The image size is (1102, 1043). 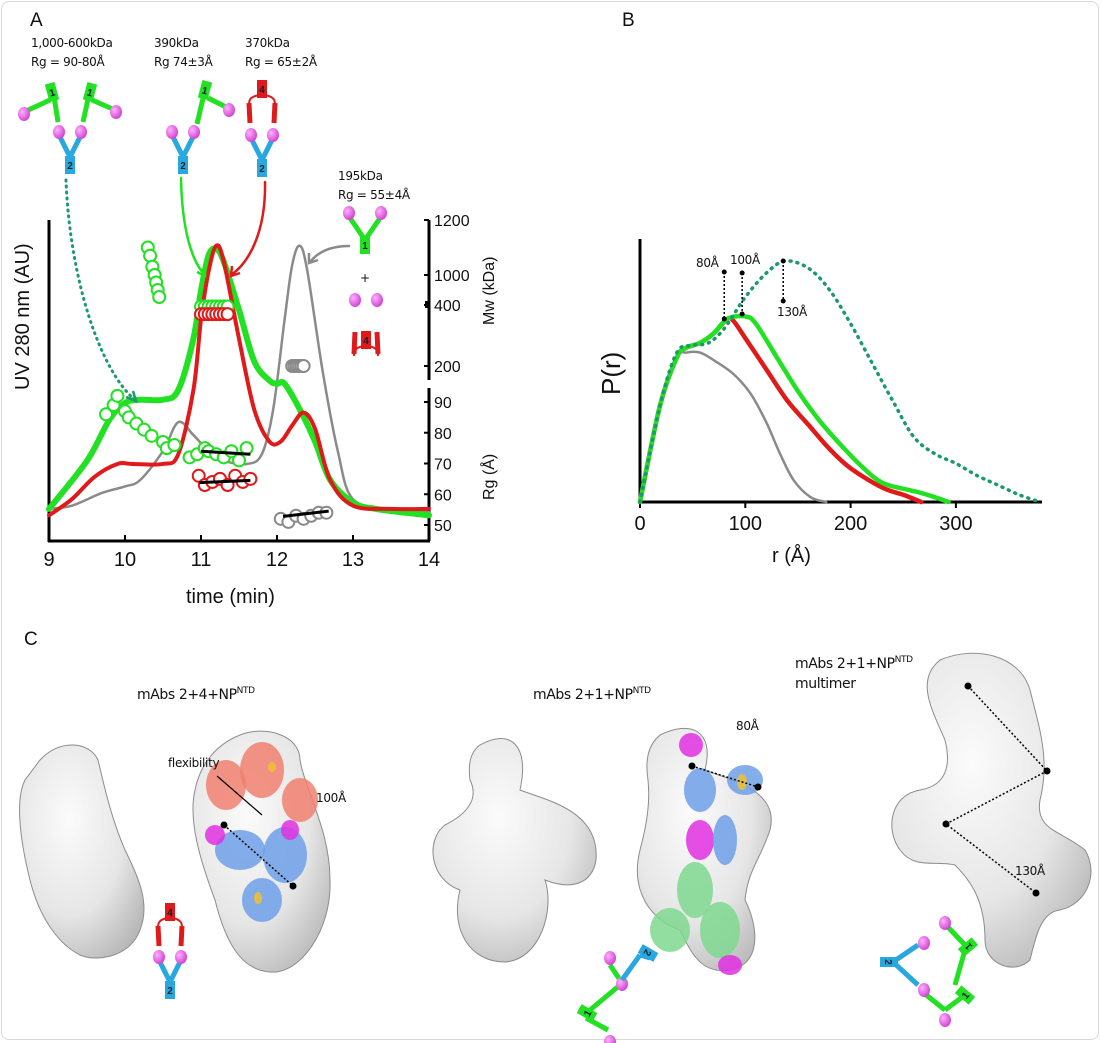 I want to click on arrow-multimer, so click(x=100, y=290).